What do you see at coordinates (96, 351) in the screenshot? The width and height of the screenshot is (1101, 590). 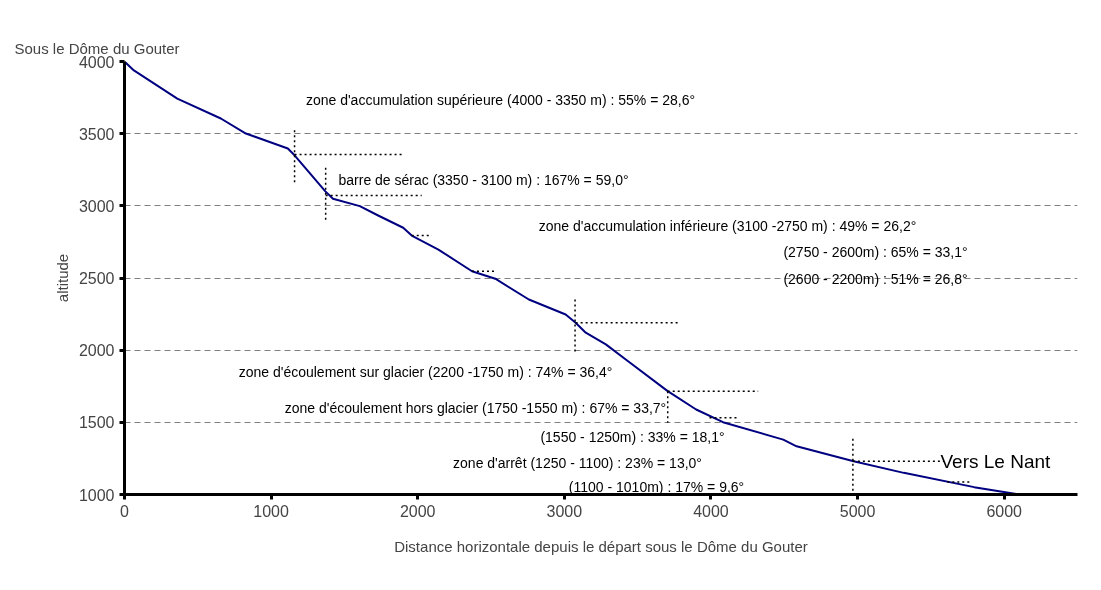 I see `y-tick-label: 2000` at bounding box center [96, 351].